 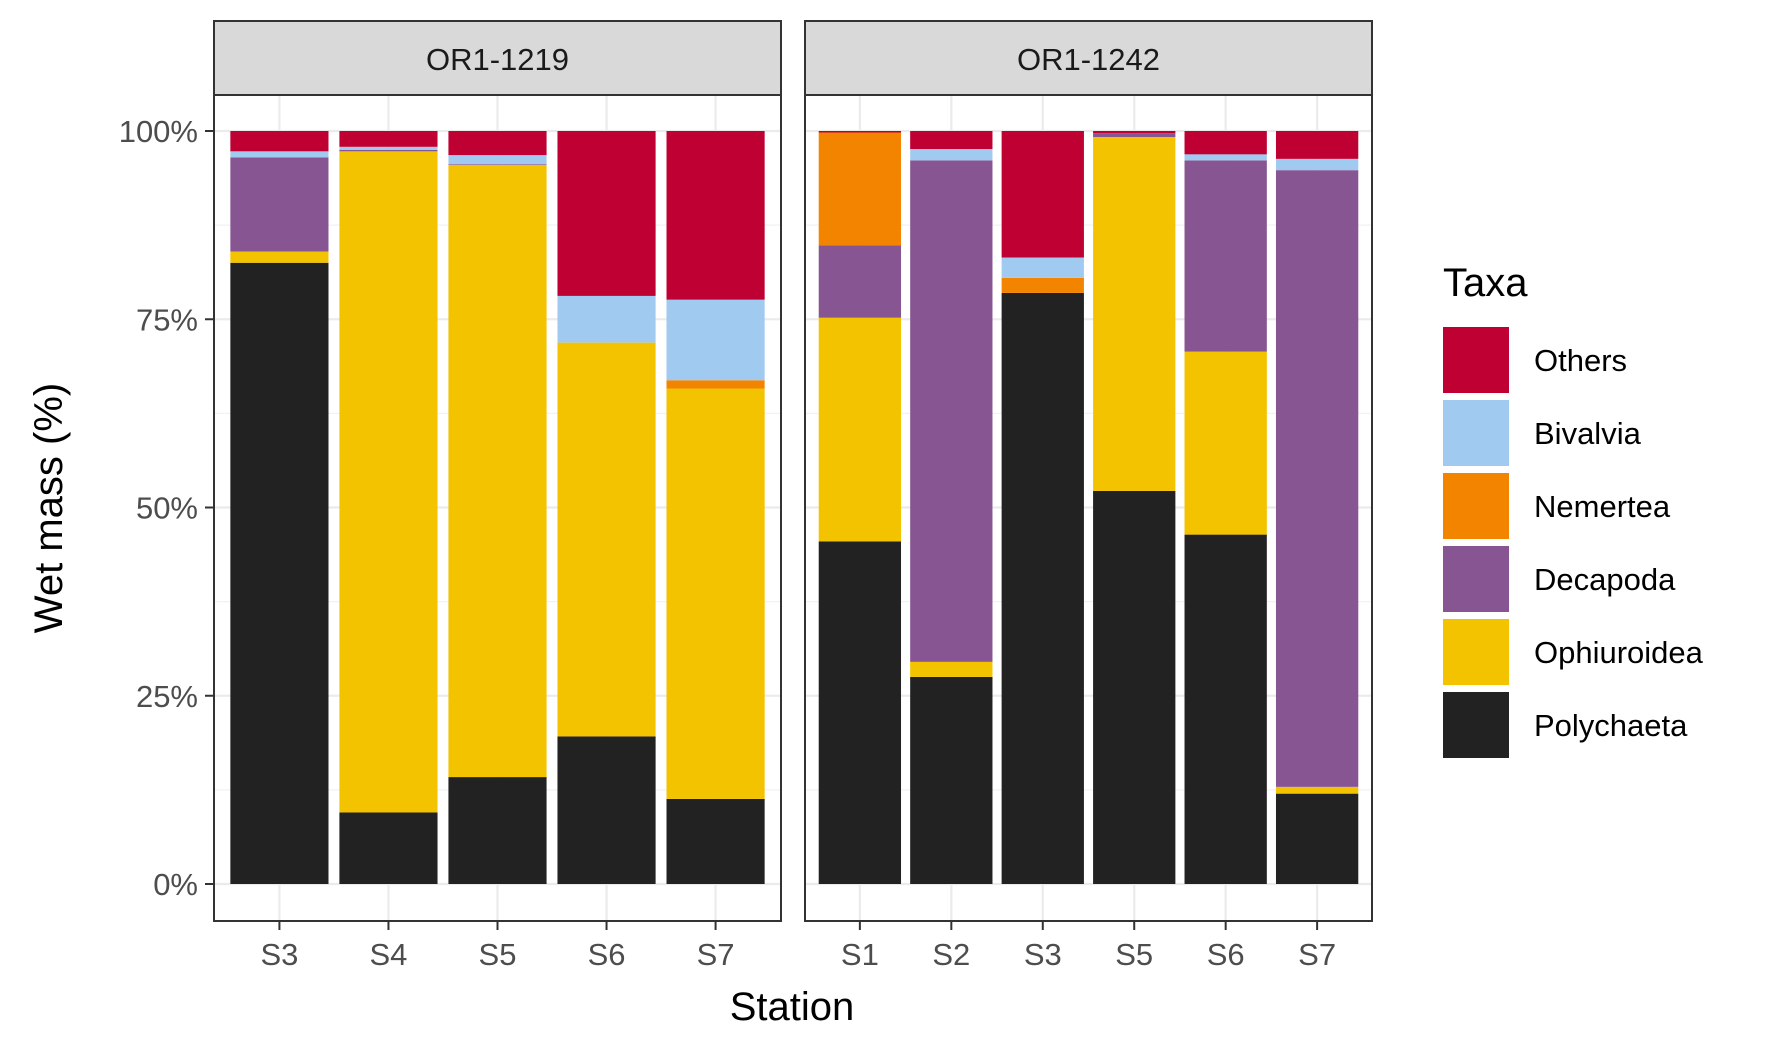 What do you see at coordinates (951, 140) in the screenshot?
I see `bar-segment-others-s2` at bounding box center [951, 140].